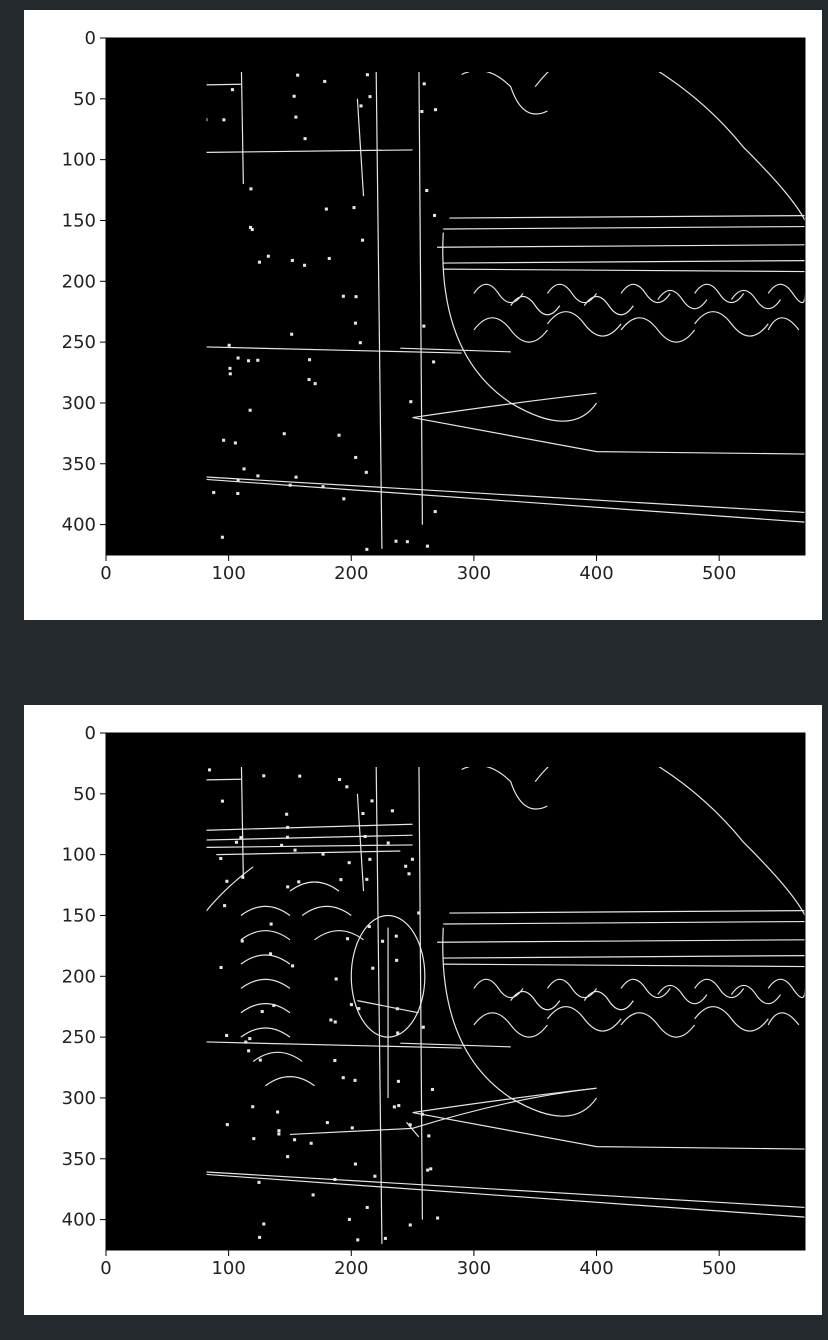  Describe the element at coordinates (351, 1268) in the screenshot. I see `x-tick-label: 200` at that location.